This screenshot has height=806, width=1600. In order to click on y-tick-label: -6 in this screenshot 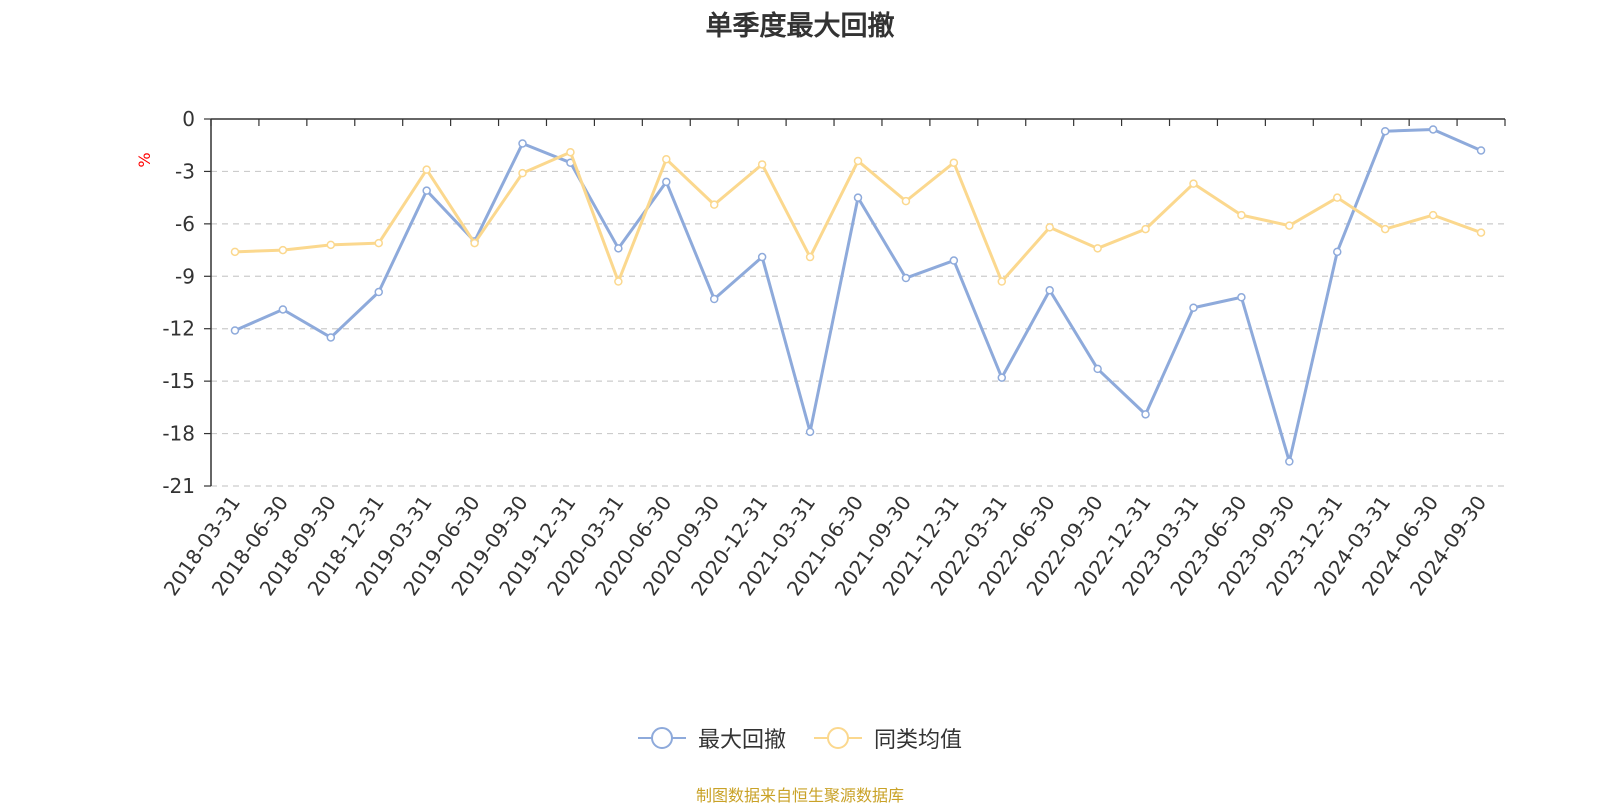, I will do `click(185, 224)`.